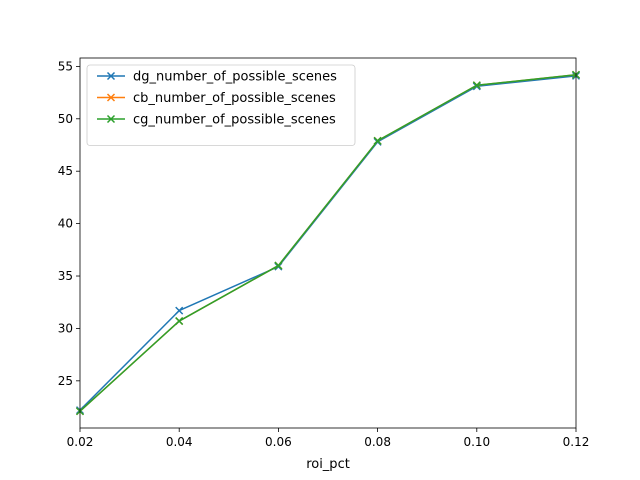 This screenshot has height=480, width=640. What do you see at coordinates (476, 442) in the screenshot?
I see `x-tick-label: 0.10` at bounding box center [476, 442].